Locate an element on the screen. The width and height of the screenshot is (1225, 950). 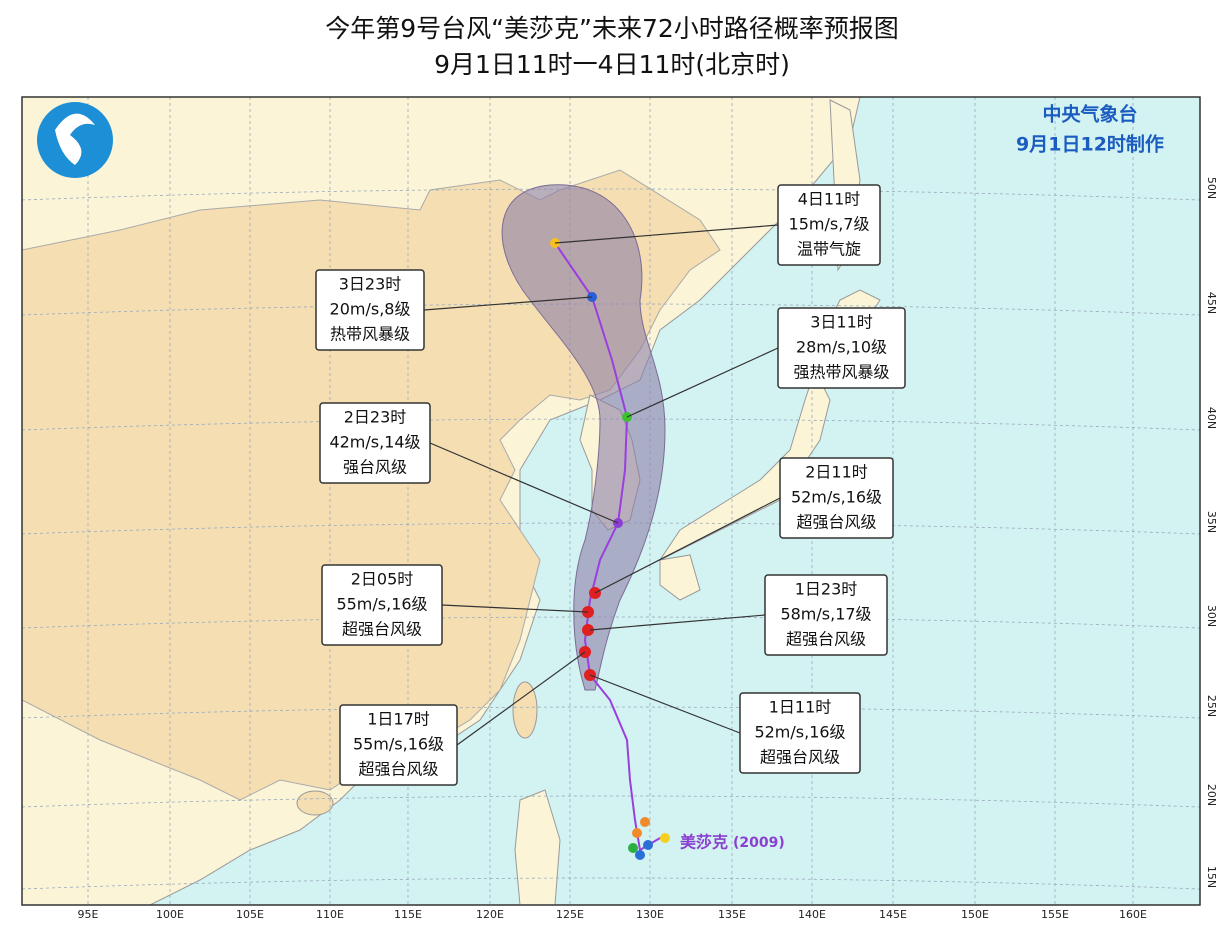
longitude-label: 115E is located at coordinates (408, 914).